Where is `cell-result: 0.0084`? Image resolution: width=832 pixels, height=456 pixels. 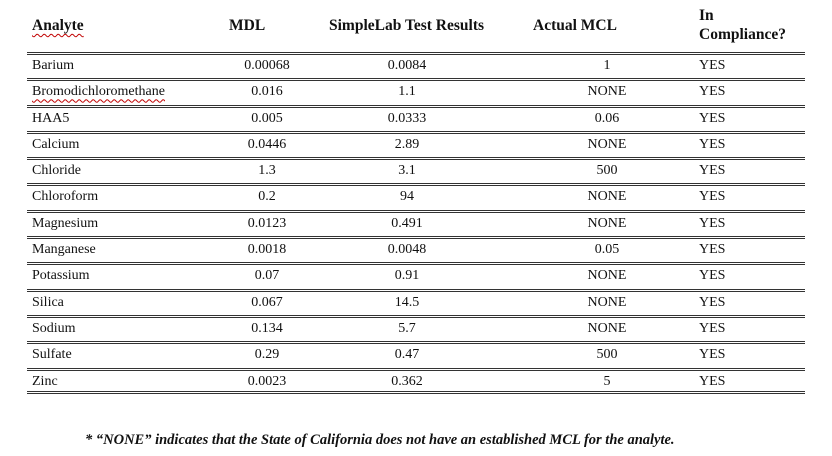
cell-result: 0.0084 is located at coordinates (407, 65).